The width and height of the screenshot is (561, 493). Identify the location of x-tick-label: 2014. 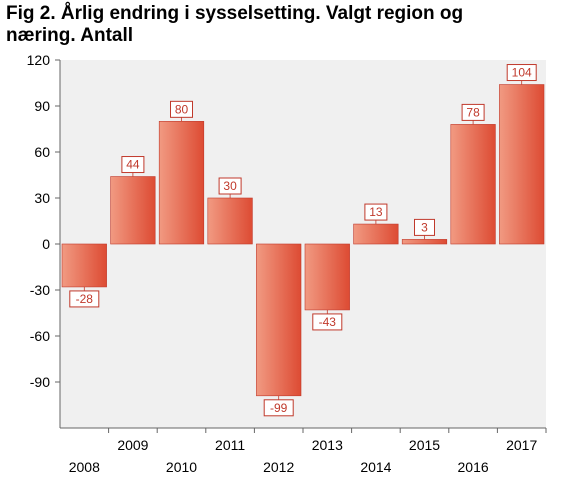
(375, 467).